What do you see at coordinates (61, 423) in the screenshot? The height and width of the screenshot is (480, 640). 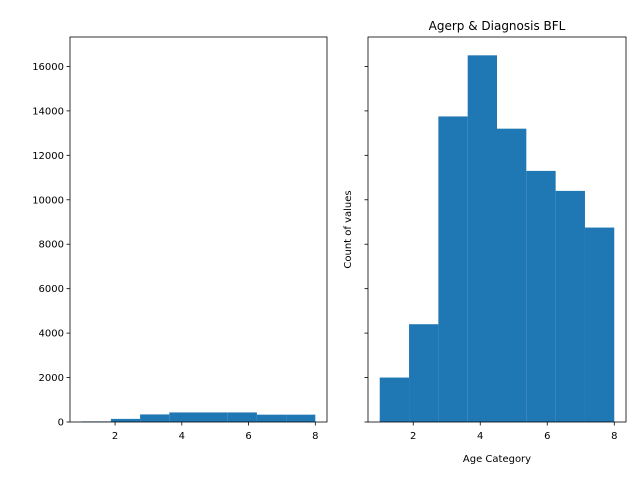 I see `y-tick-label: 0` at bounding box center [61, 423].